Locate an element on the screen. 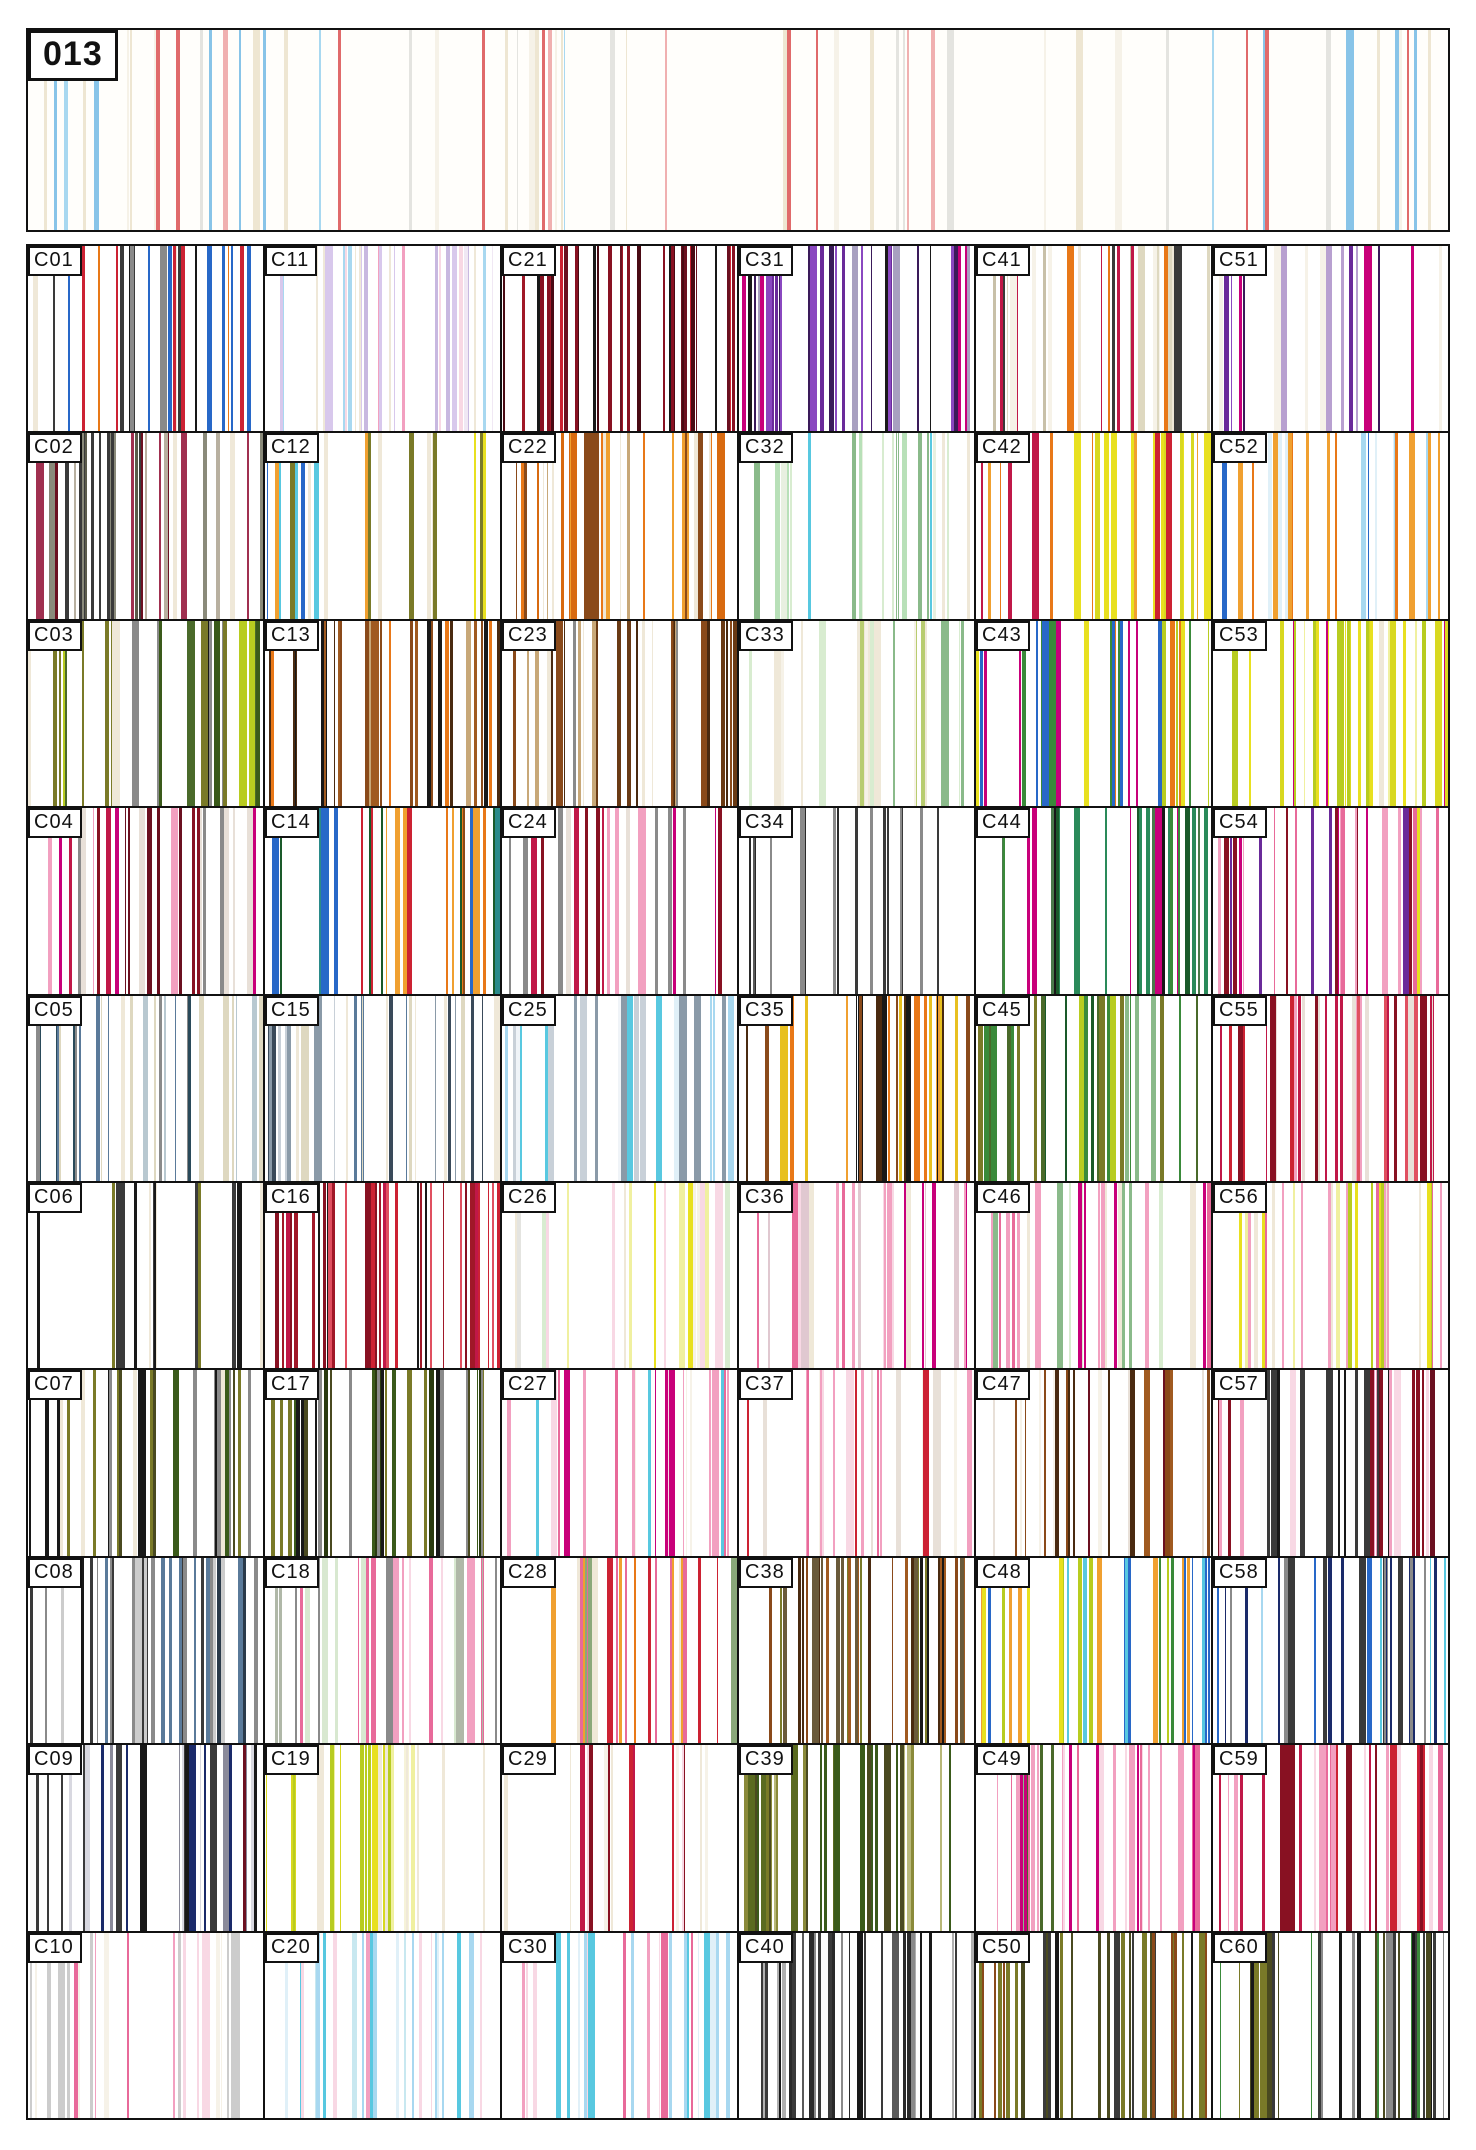  stripe-cell: C59 is located at coordinates (1330, 1838).